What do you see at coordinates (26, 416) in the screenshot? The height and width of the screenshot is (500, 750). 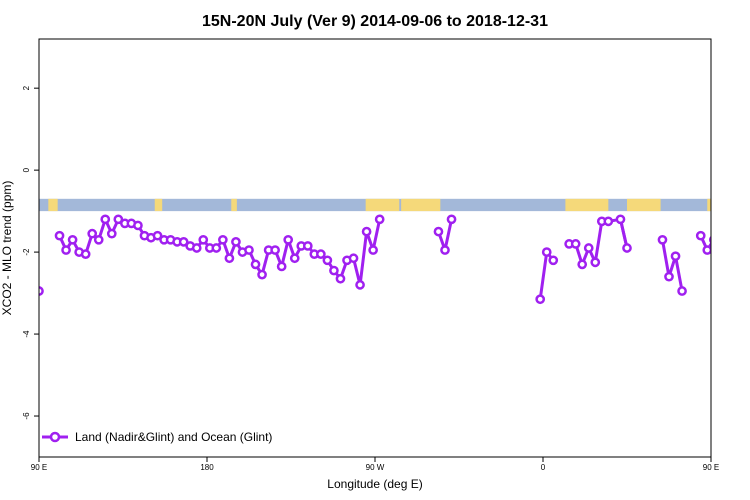 I see `y-tick-label: -6` at bounding box center [26, 416].